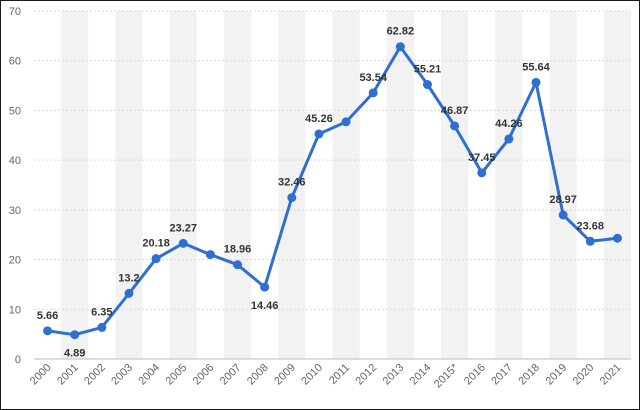 This screenshot has height=410, width=640. Describe the element at coordinates (285, 375) in the screenshot. I see `x-tick-label: 2009` at that location.